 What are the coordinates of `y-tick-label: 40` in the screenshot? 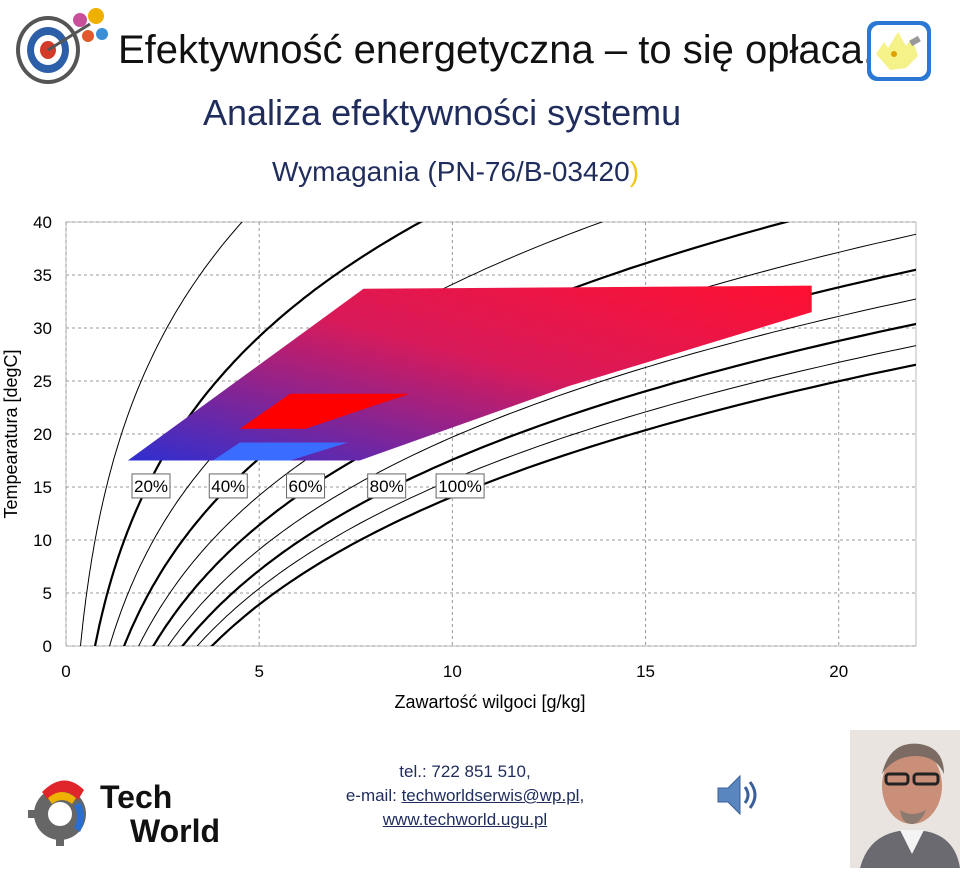 It's located at (42, 222).